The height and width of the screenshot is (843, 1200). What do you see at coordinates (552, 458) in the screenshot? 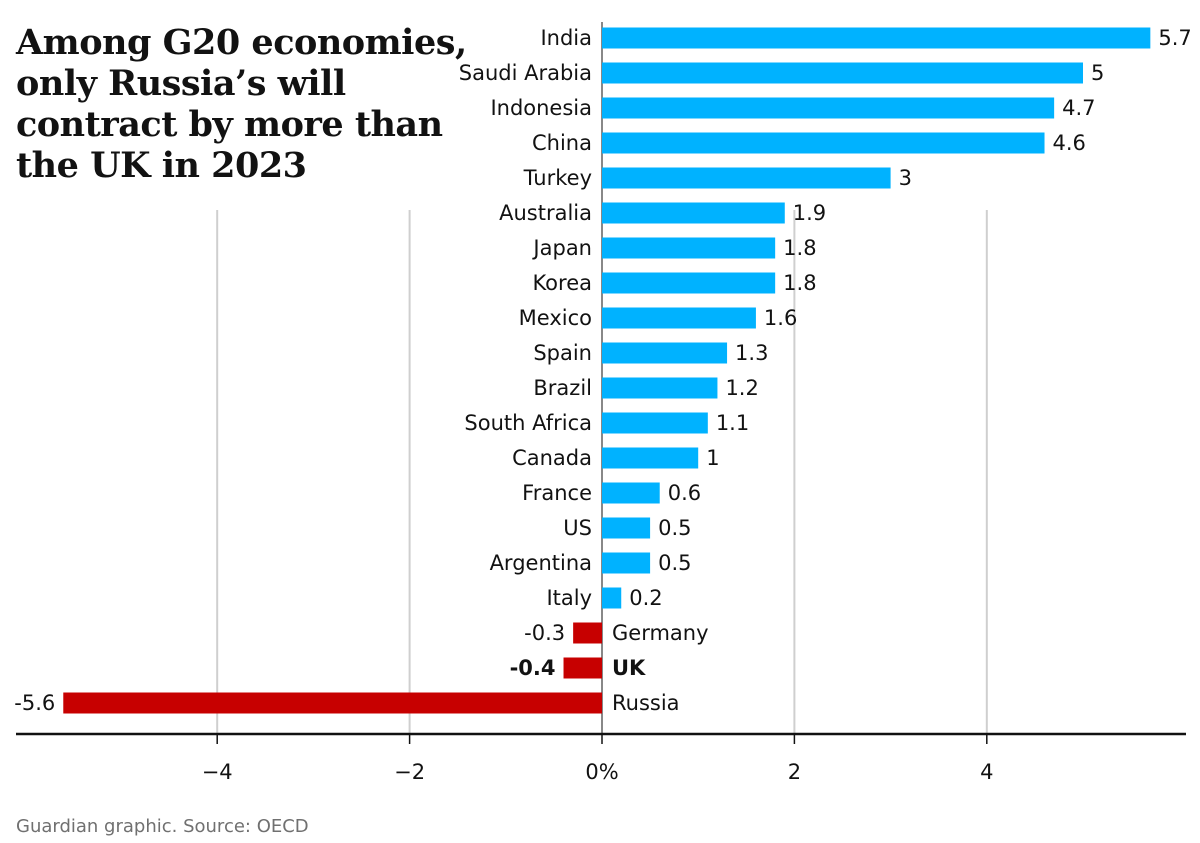
I see `category-label: Canada` at bounding box center [552, 458].